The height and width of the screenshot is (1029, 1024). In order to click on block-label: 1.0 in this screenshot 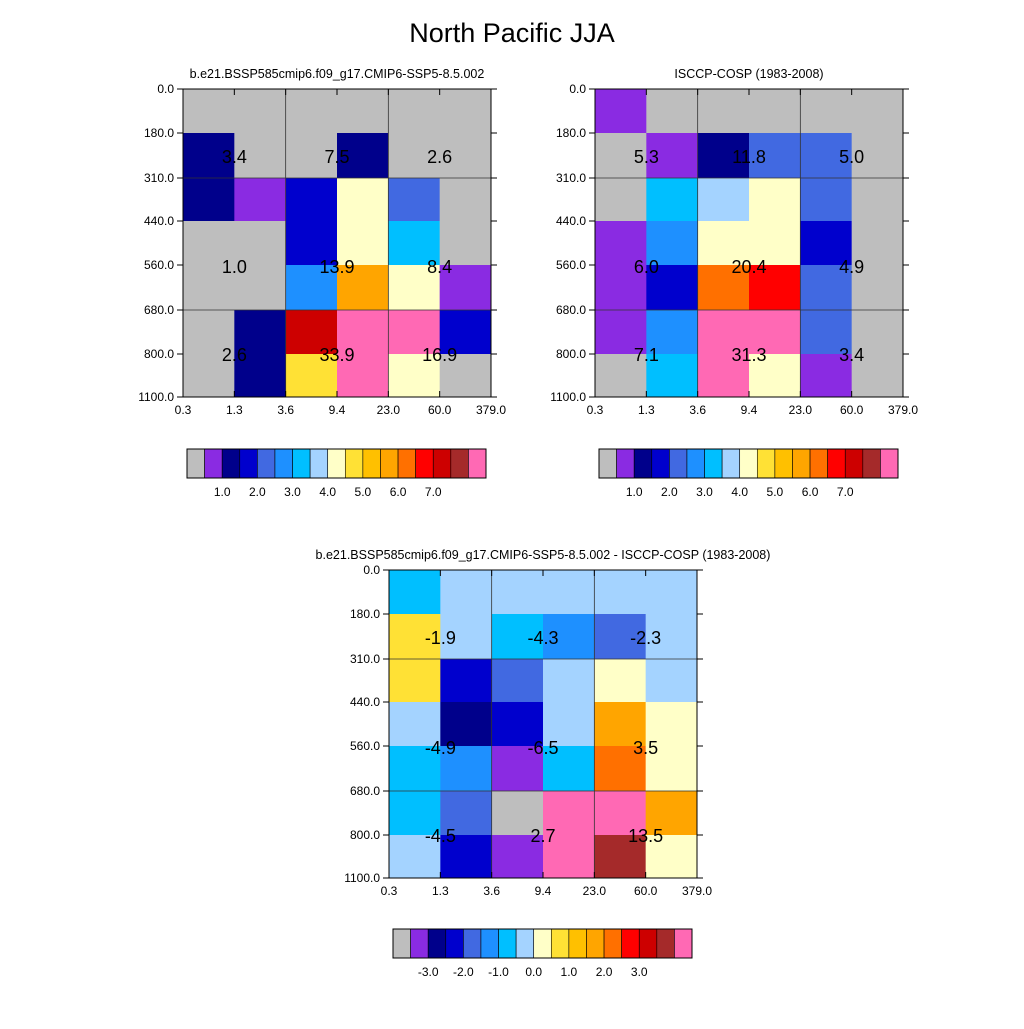, I will do `click(234, 267)`.